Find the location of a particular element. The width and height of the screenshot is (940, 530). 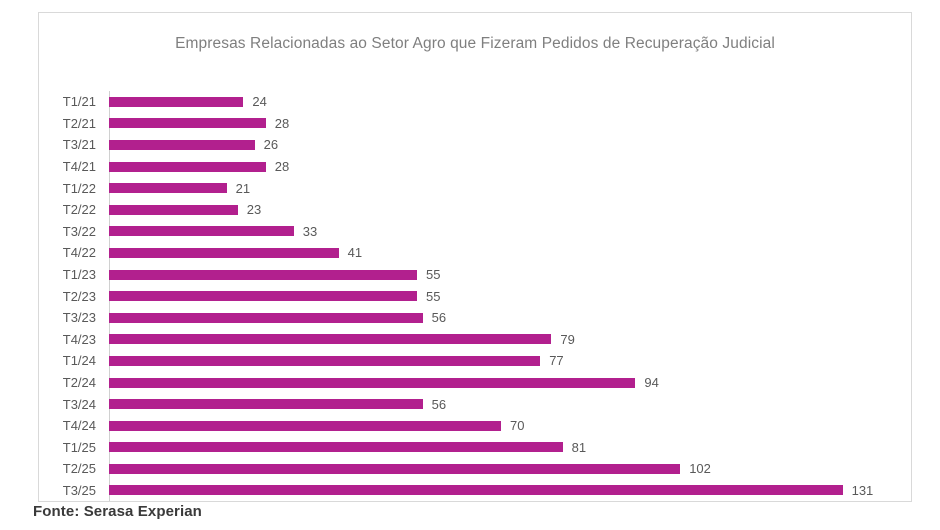

category-label: T3/24 is located at coordinates (79, 404).